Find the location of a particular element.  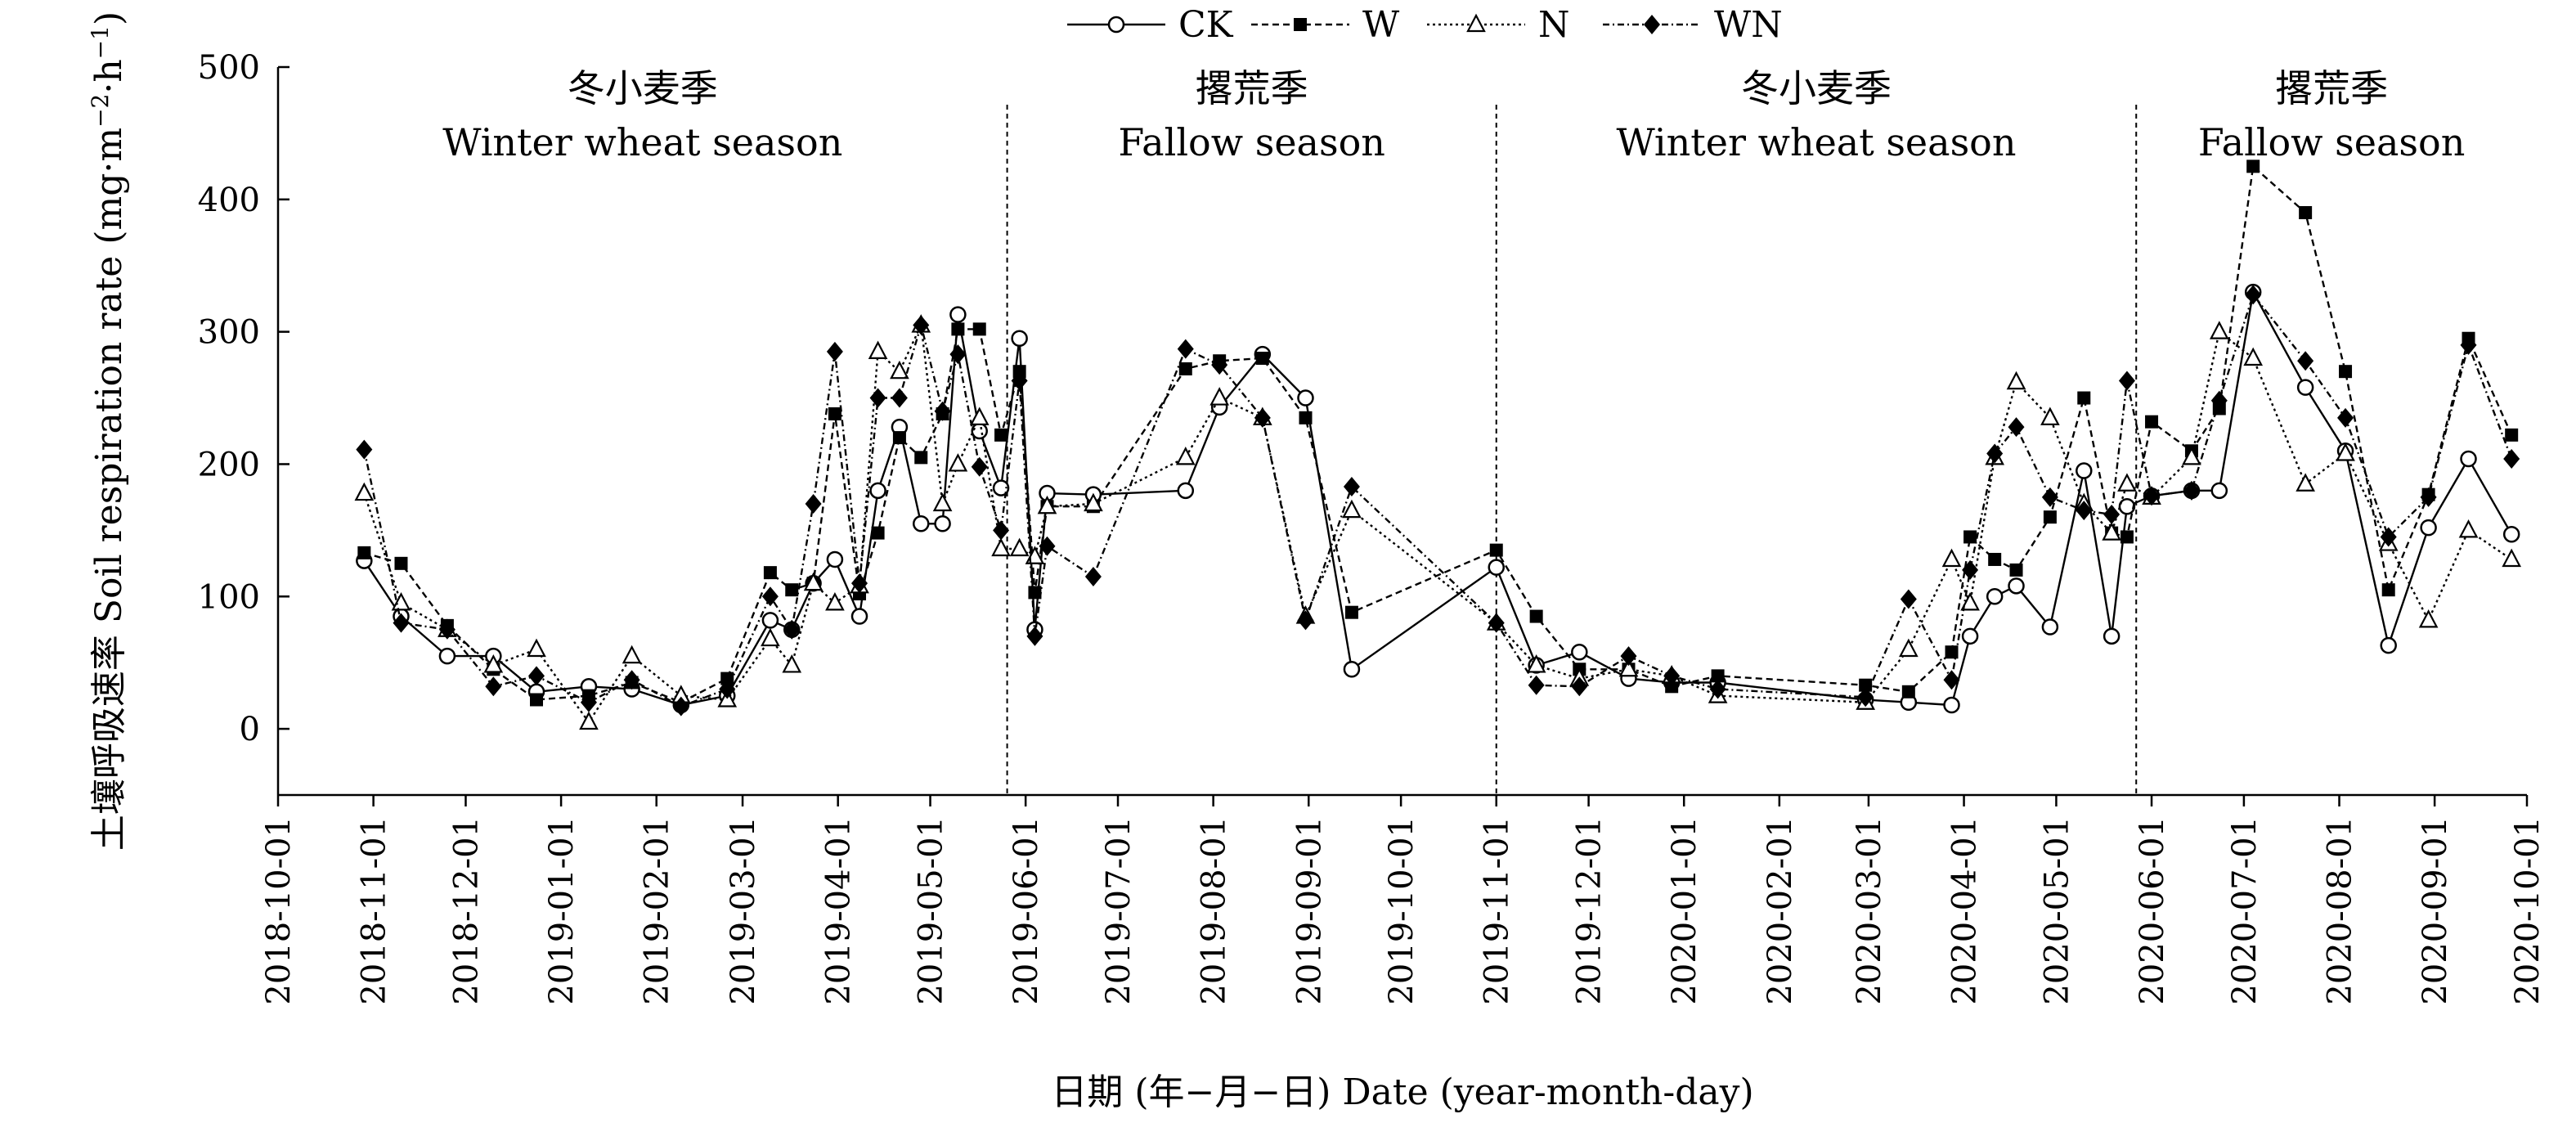

x-tick-label: 2020-04-01 is located at coordinates (1965, 910).